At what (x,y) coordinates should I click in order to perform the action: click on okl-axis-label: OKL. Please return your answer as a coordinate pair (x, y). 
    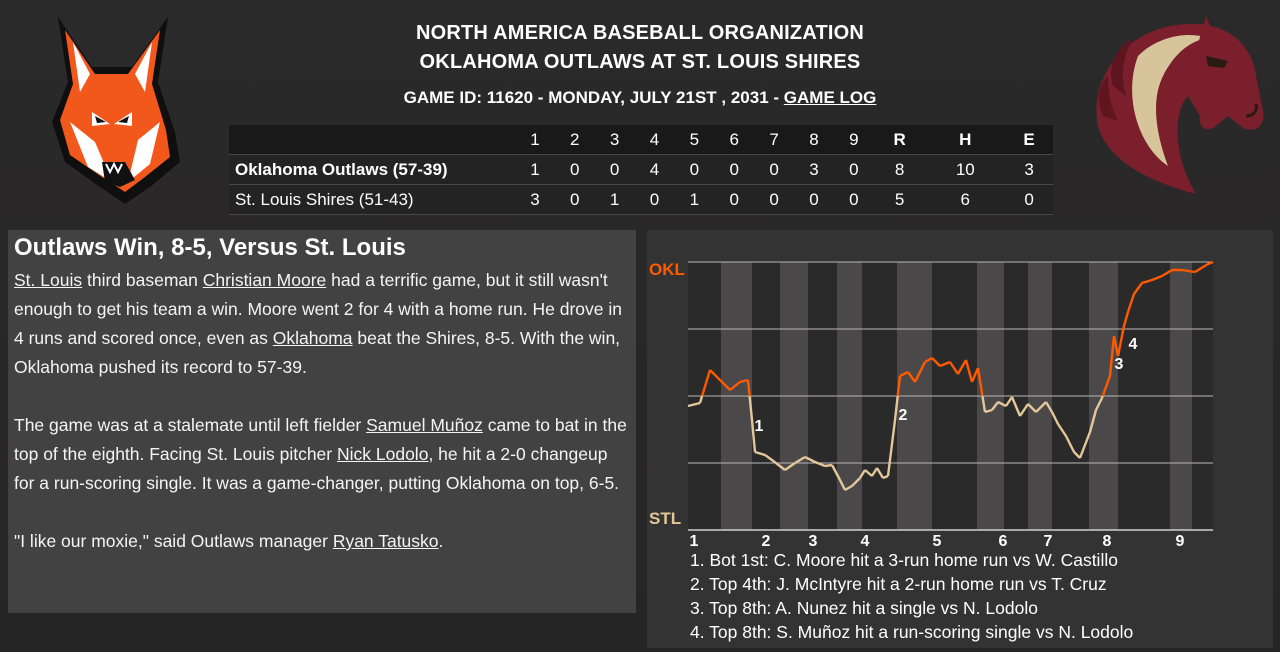
    Looking at the image, I should click on (667, 269).